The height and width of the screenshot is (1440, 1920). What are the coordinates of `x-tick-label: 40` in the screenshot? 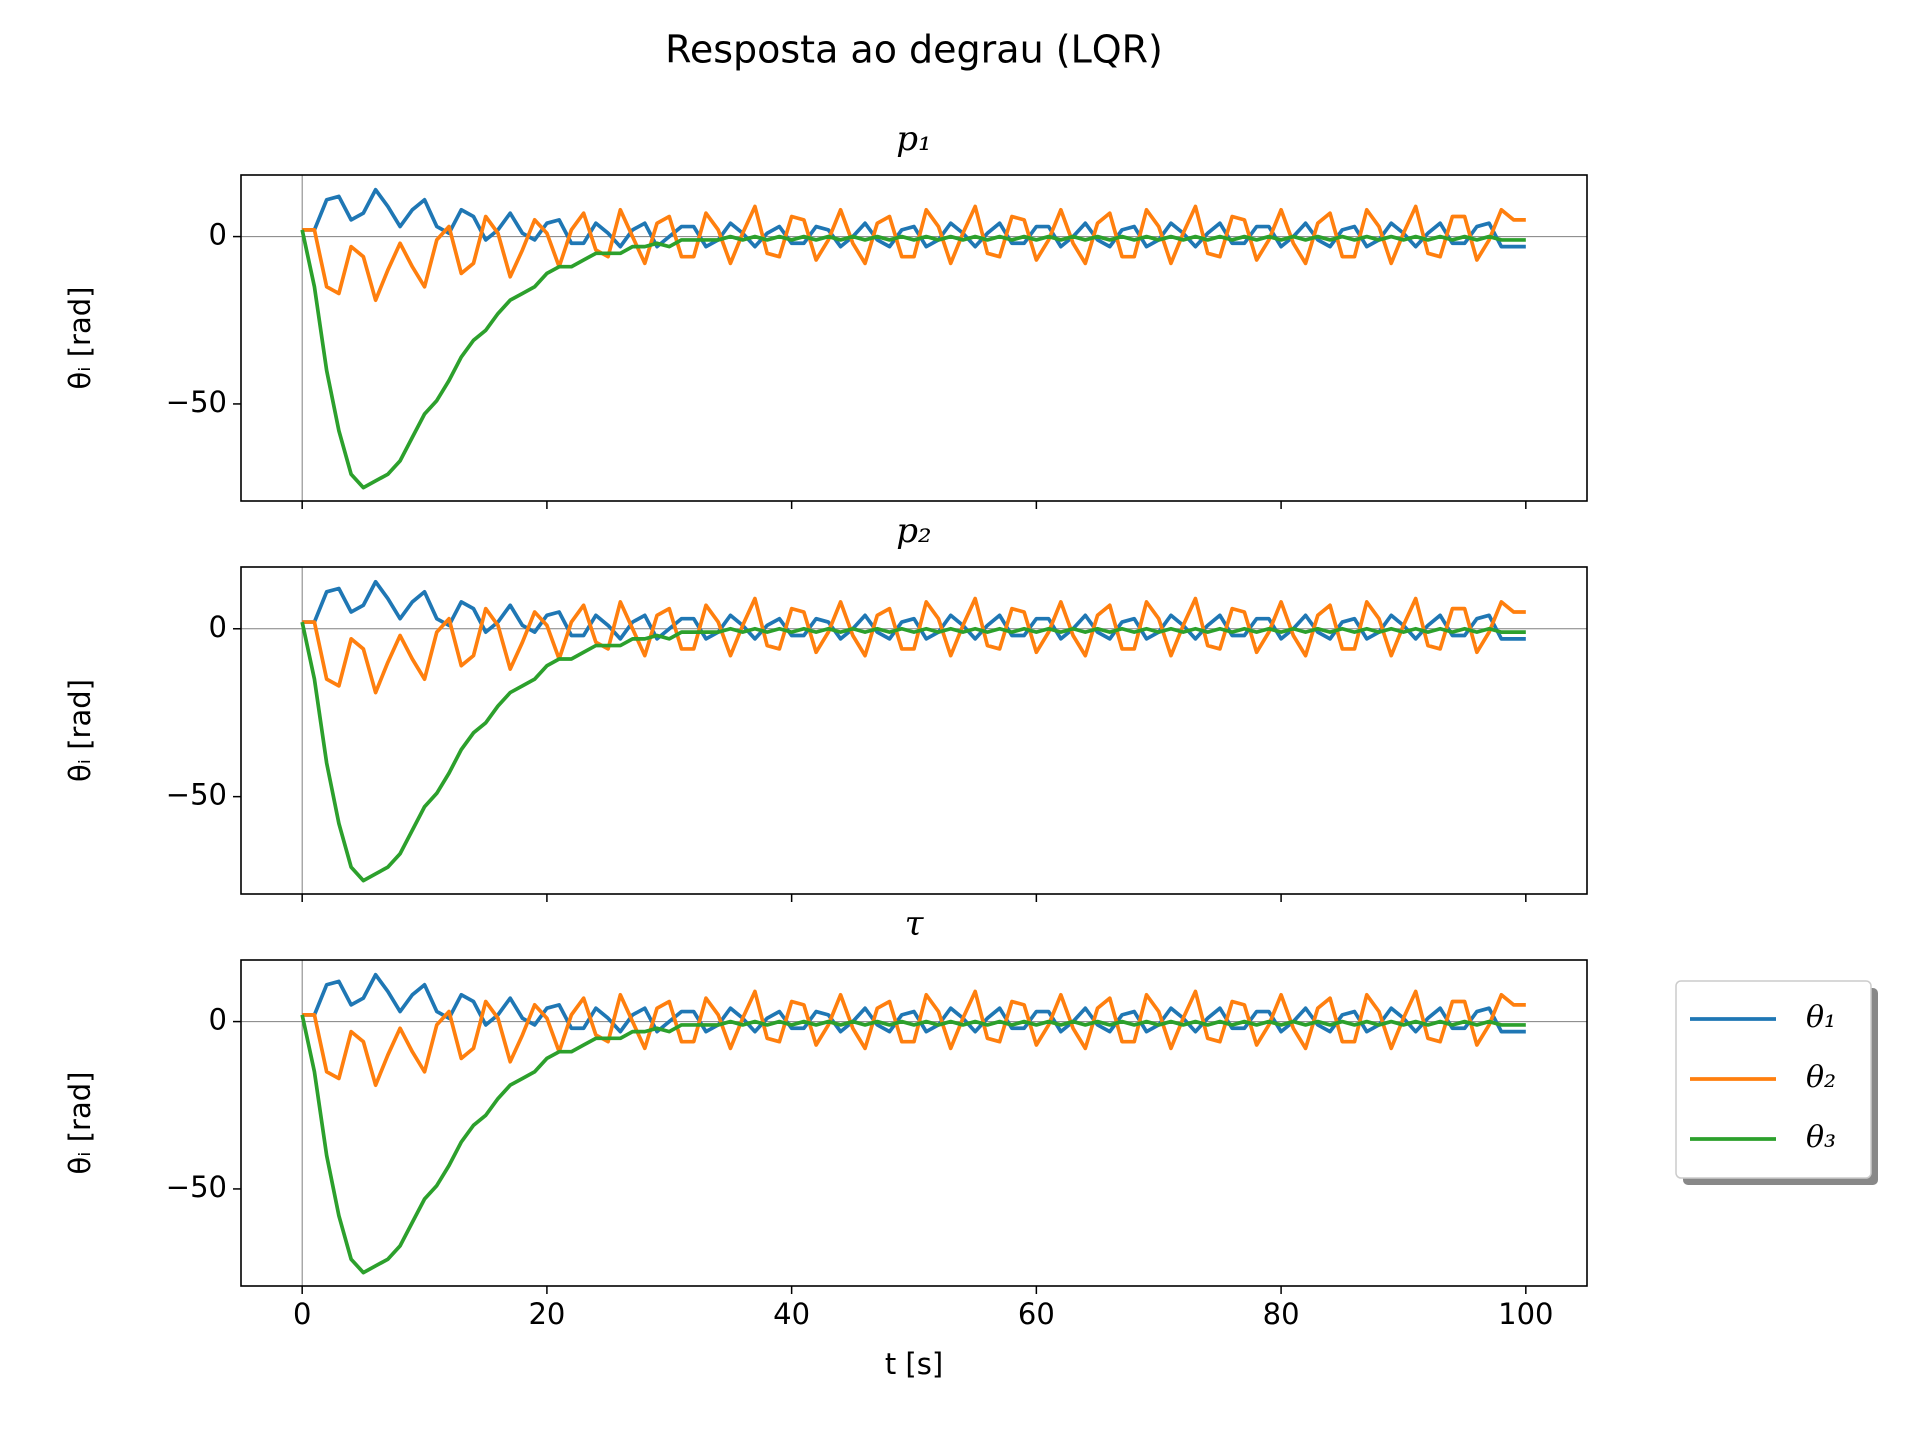 It's located at (791, 1314).